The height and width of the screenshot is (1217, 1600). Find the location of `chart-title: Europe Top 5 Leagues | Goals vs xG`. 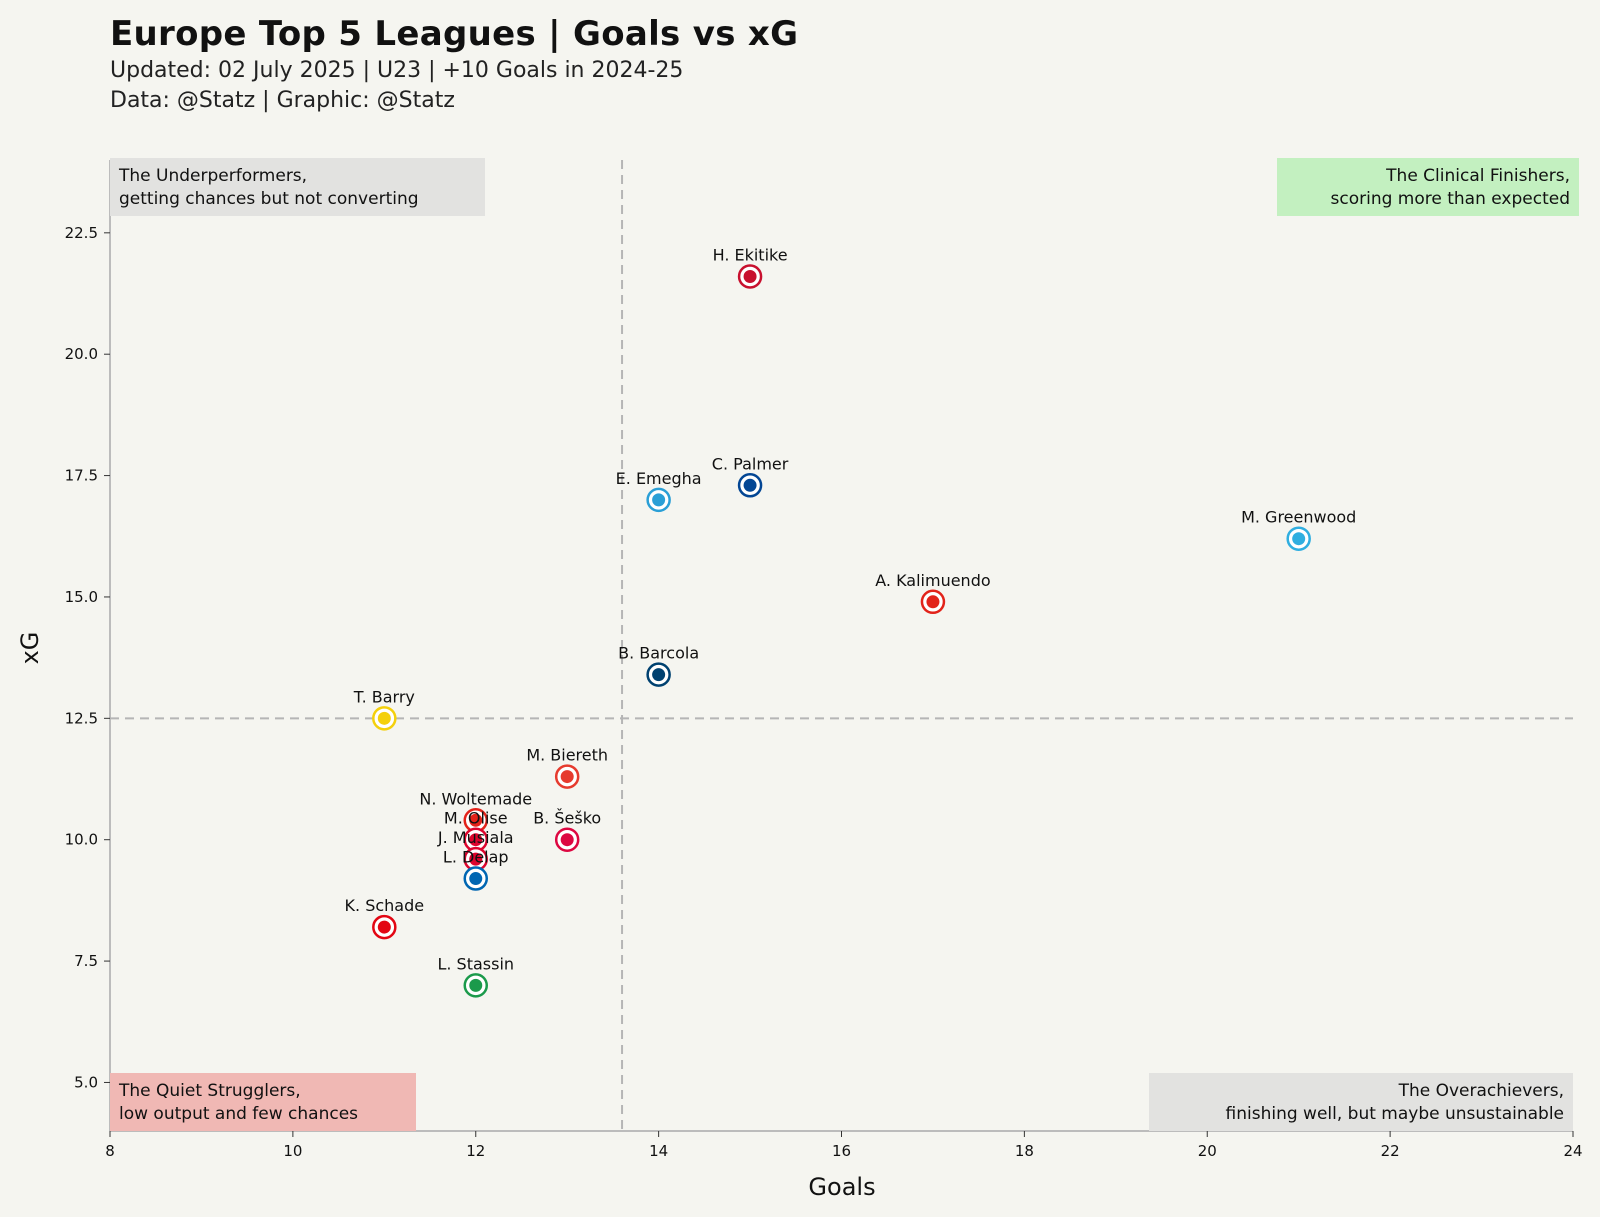

chart-title: Europe Top 5 Leagues | Goals vs xG is located at coordinates (454, 34).